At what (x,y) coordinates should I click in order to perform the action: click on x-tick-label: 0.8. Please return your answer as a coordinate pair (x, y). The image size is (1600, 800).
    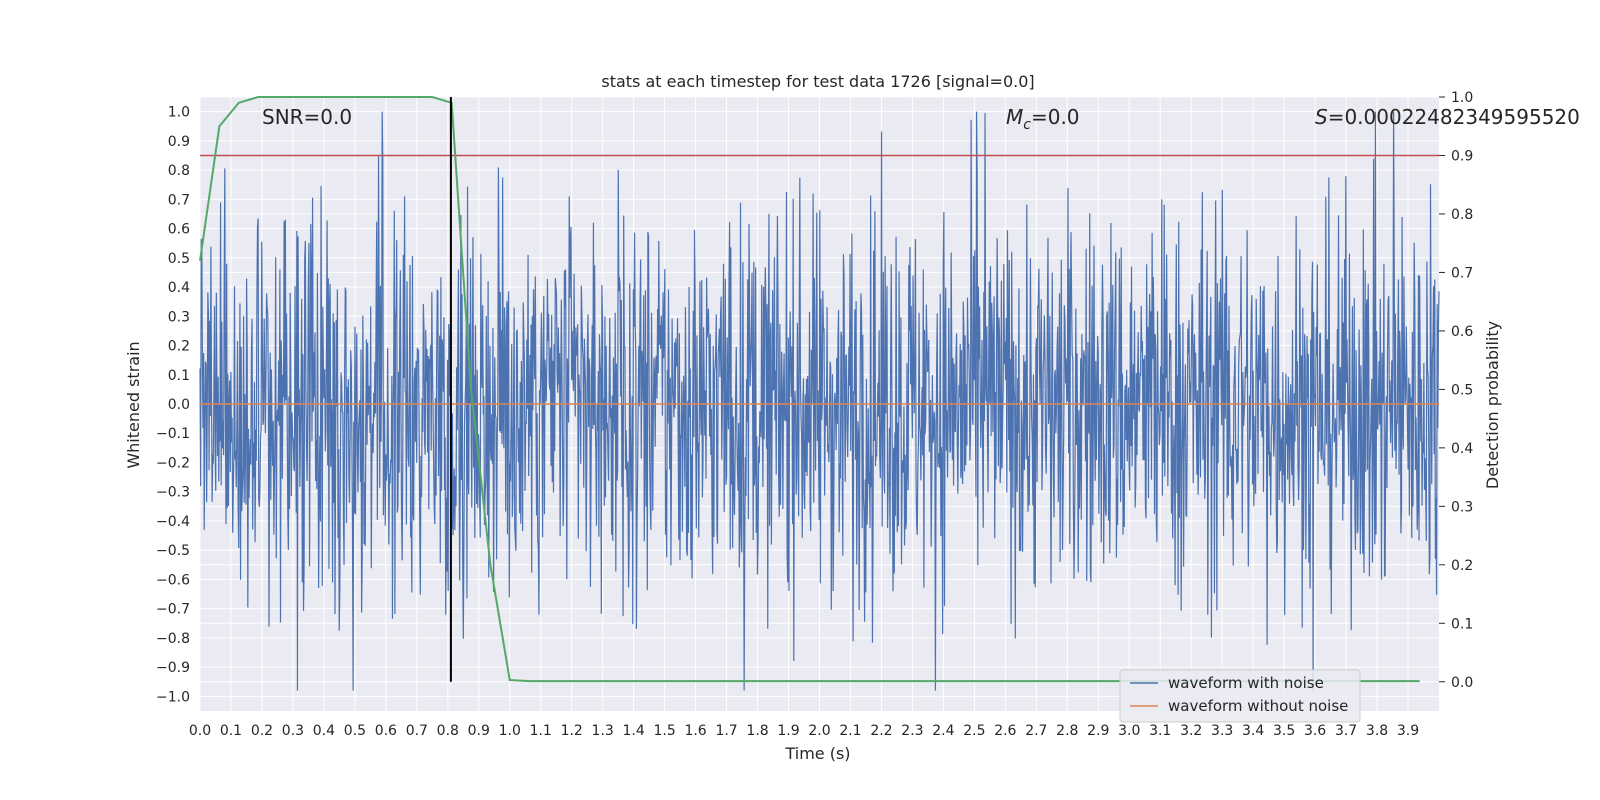
    Looking at the image, I should click on (448, 731).